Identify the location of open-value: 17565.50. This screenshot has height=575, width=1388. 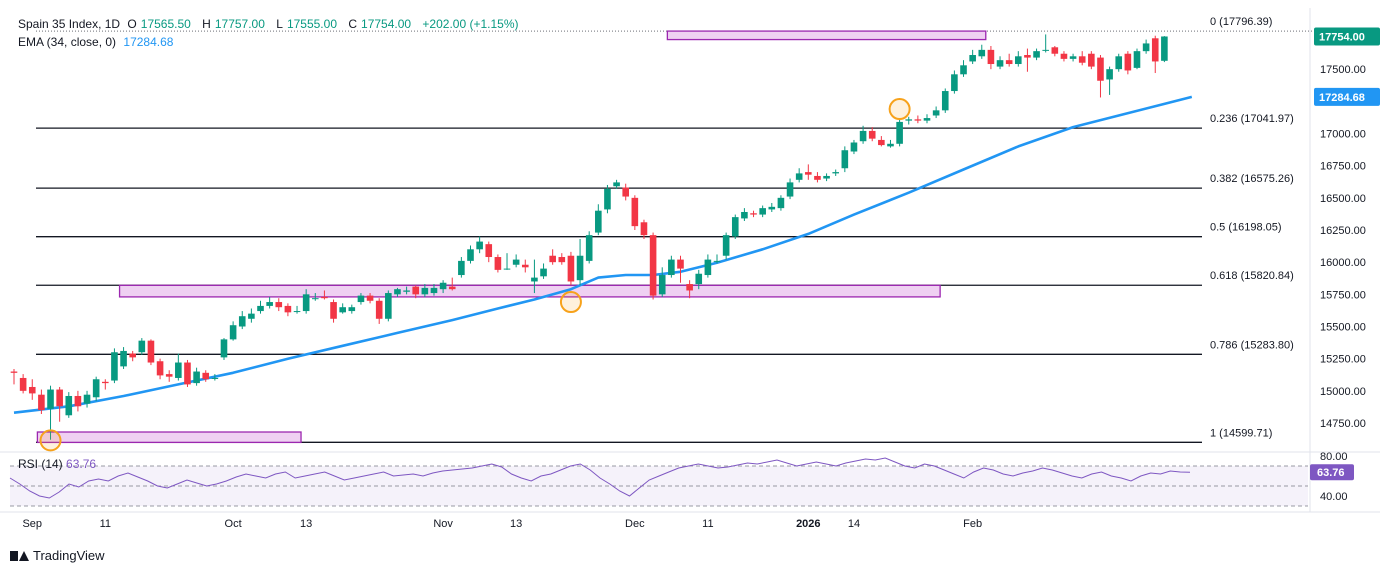
(165, 24).